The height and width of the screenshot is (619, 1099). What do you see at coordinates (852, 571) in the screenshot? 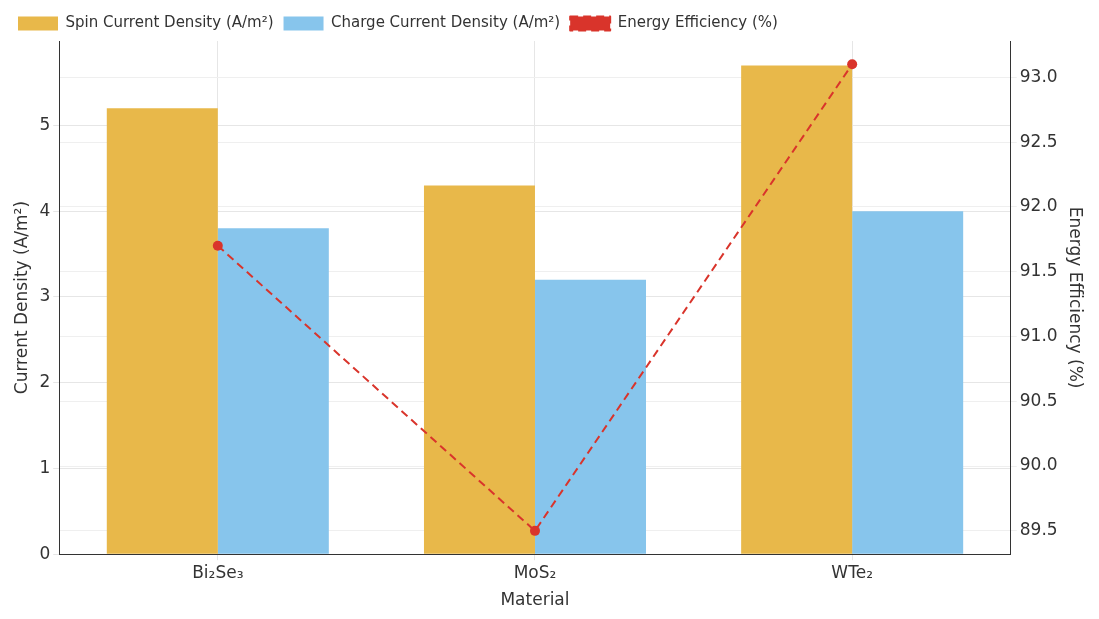
I see `x-tick-label: WTe₂` at bounding box center [852, 571].